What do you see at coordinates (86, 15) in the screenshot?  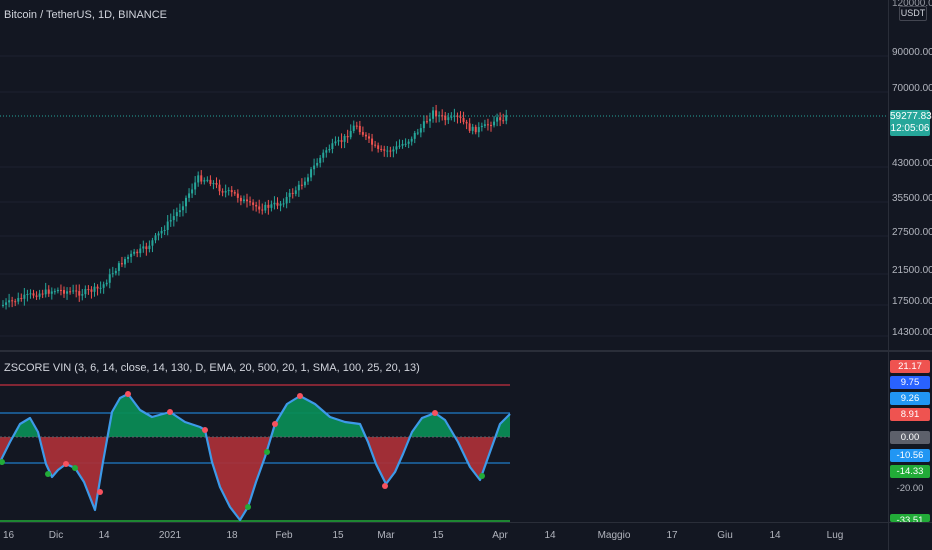 I see `symbol-title: Bitcoin / TetherUS, 1D, BINANCE` at bounding box center [86, 15].